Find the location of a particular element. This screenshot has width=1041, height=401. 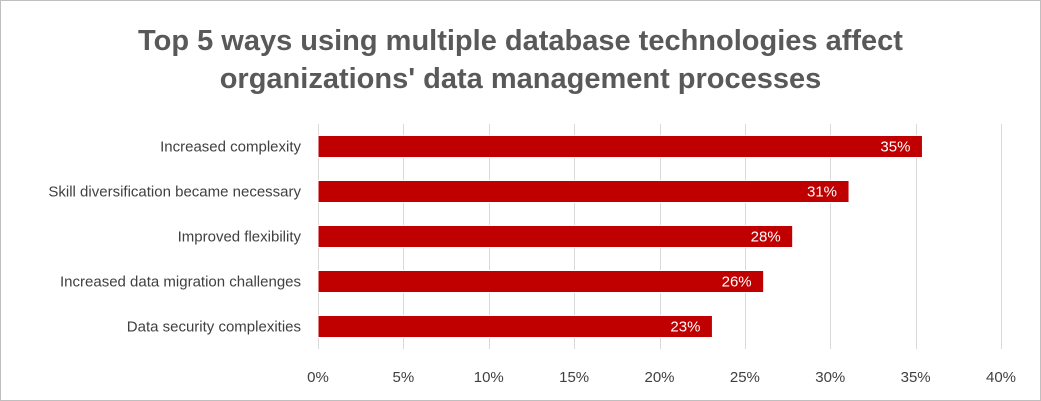

x-tick-label: 15% is located at coordinates (574, 377).